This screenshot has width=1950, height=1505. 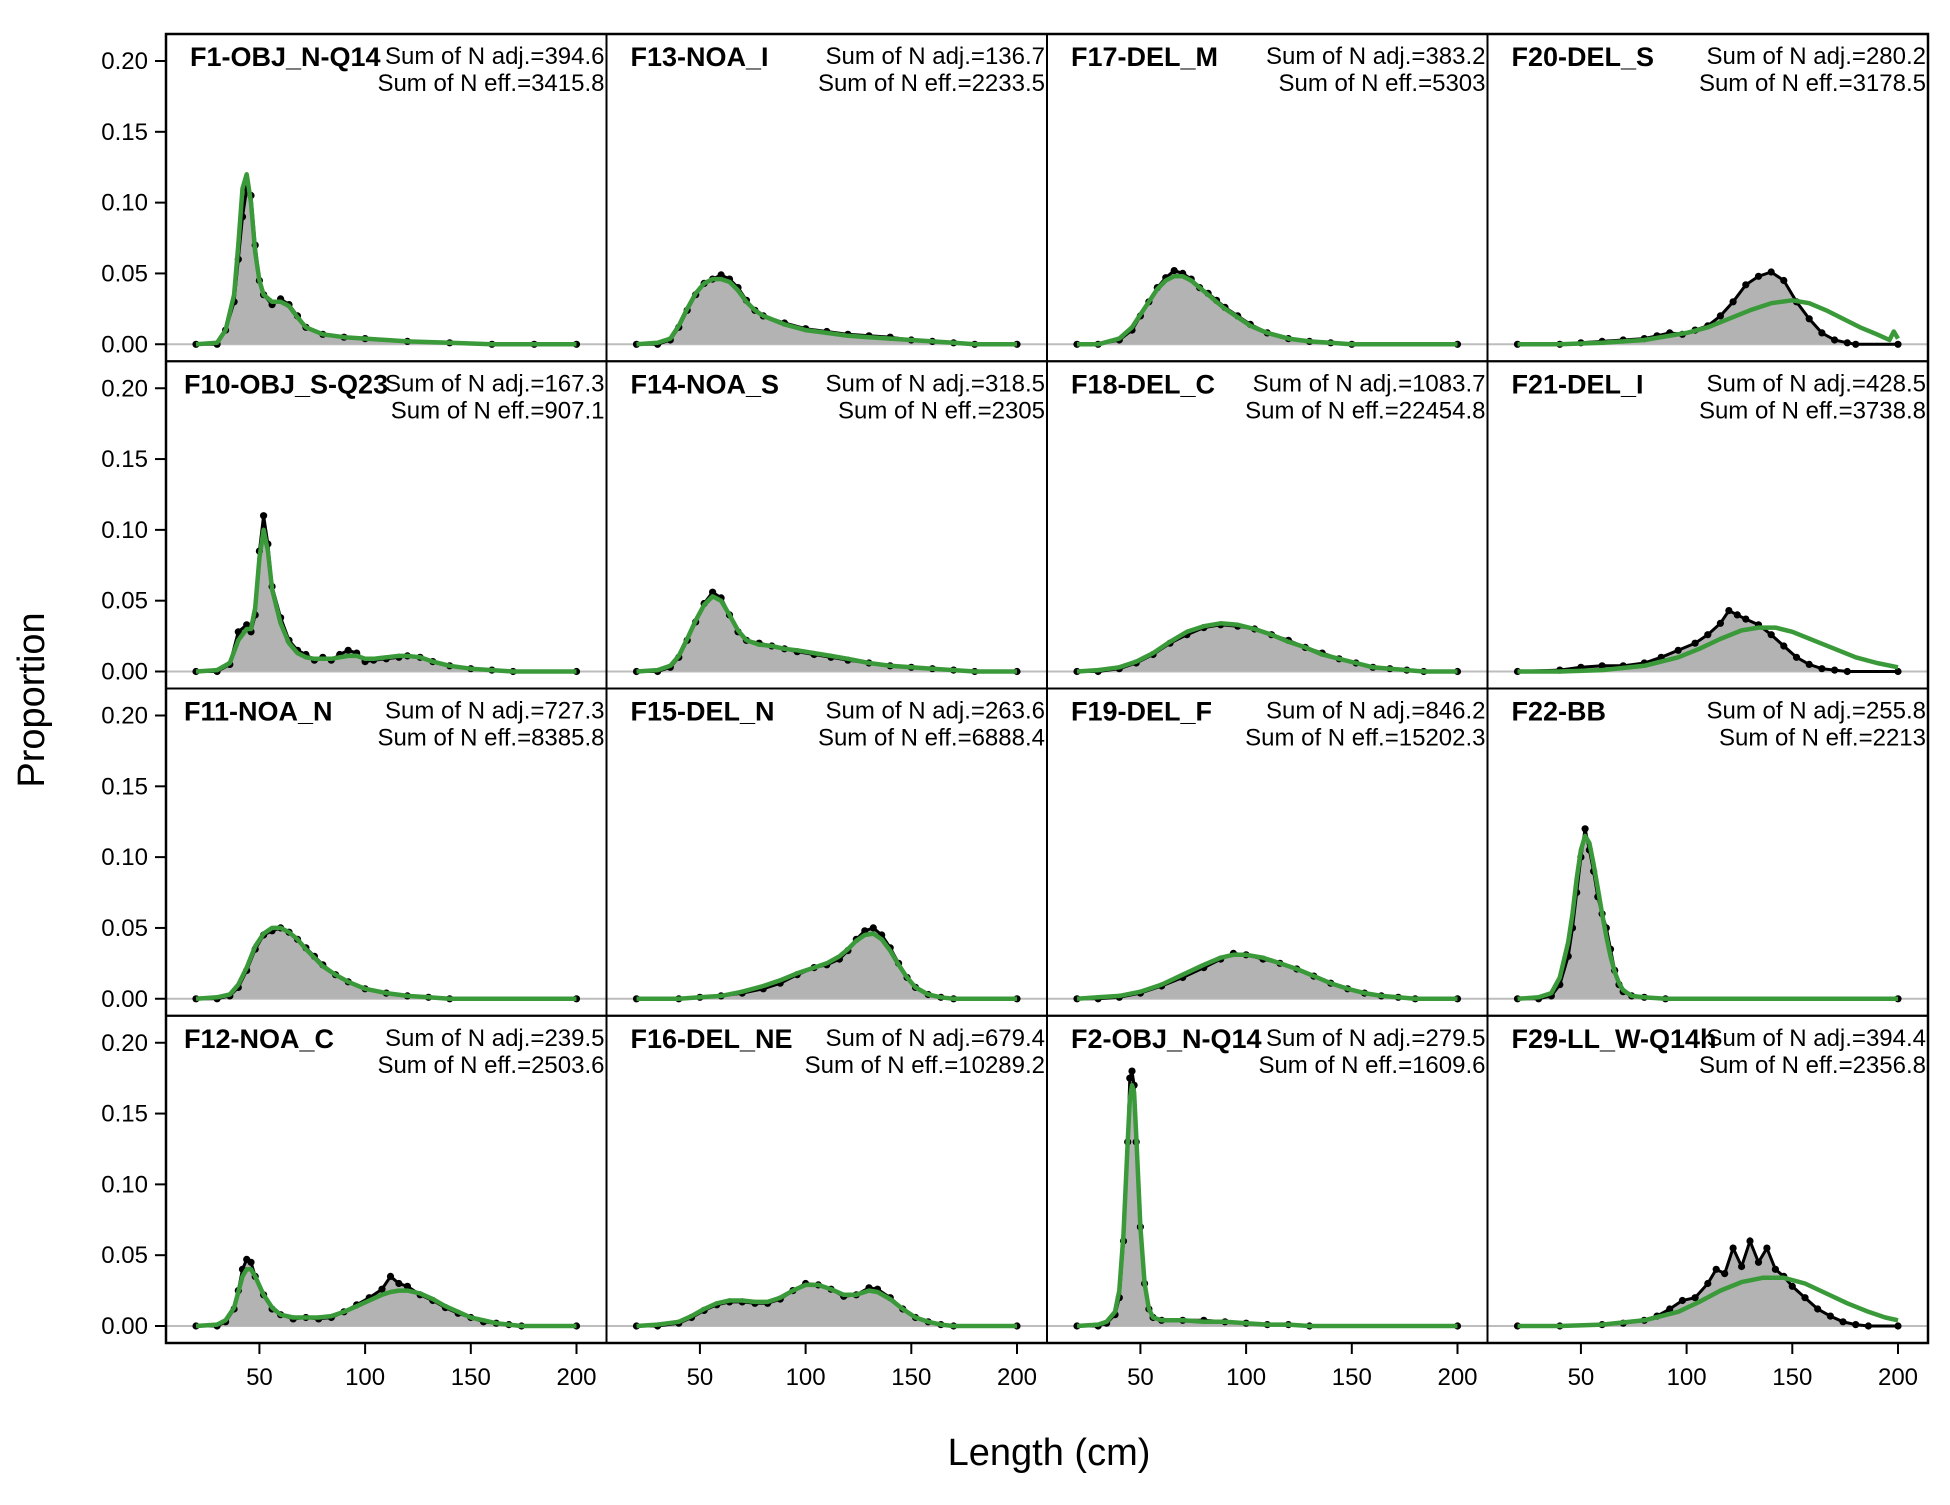 I want to click on n-eff-label: Sum of N eff.=2305, so click(x=941, y=410).